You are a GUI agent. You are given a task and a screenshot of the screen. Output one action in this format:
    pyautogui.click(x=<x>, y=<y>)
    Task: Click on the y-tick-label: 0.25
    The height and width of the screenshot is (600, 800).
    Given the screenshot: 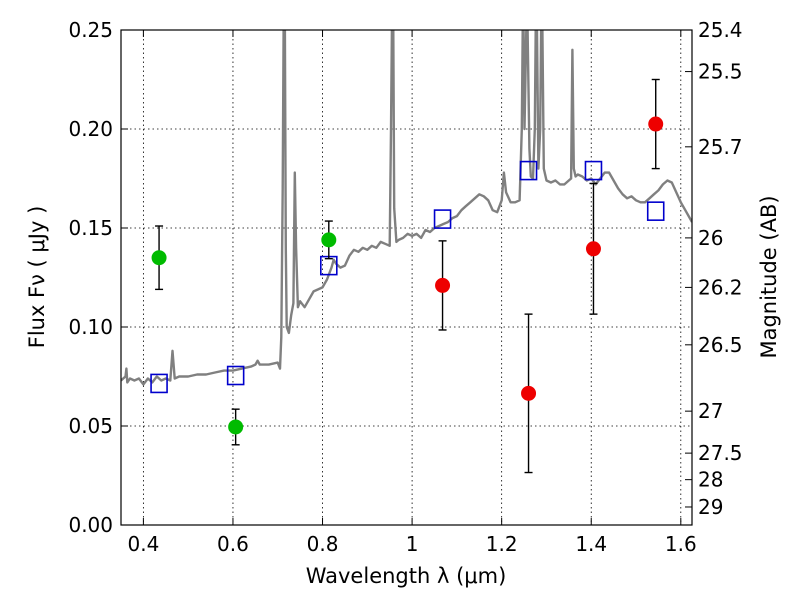 What is the action you would take?
    pyautogui.click(x=90, y=30)
    